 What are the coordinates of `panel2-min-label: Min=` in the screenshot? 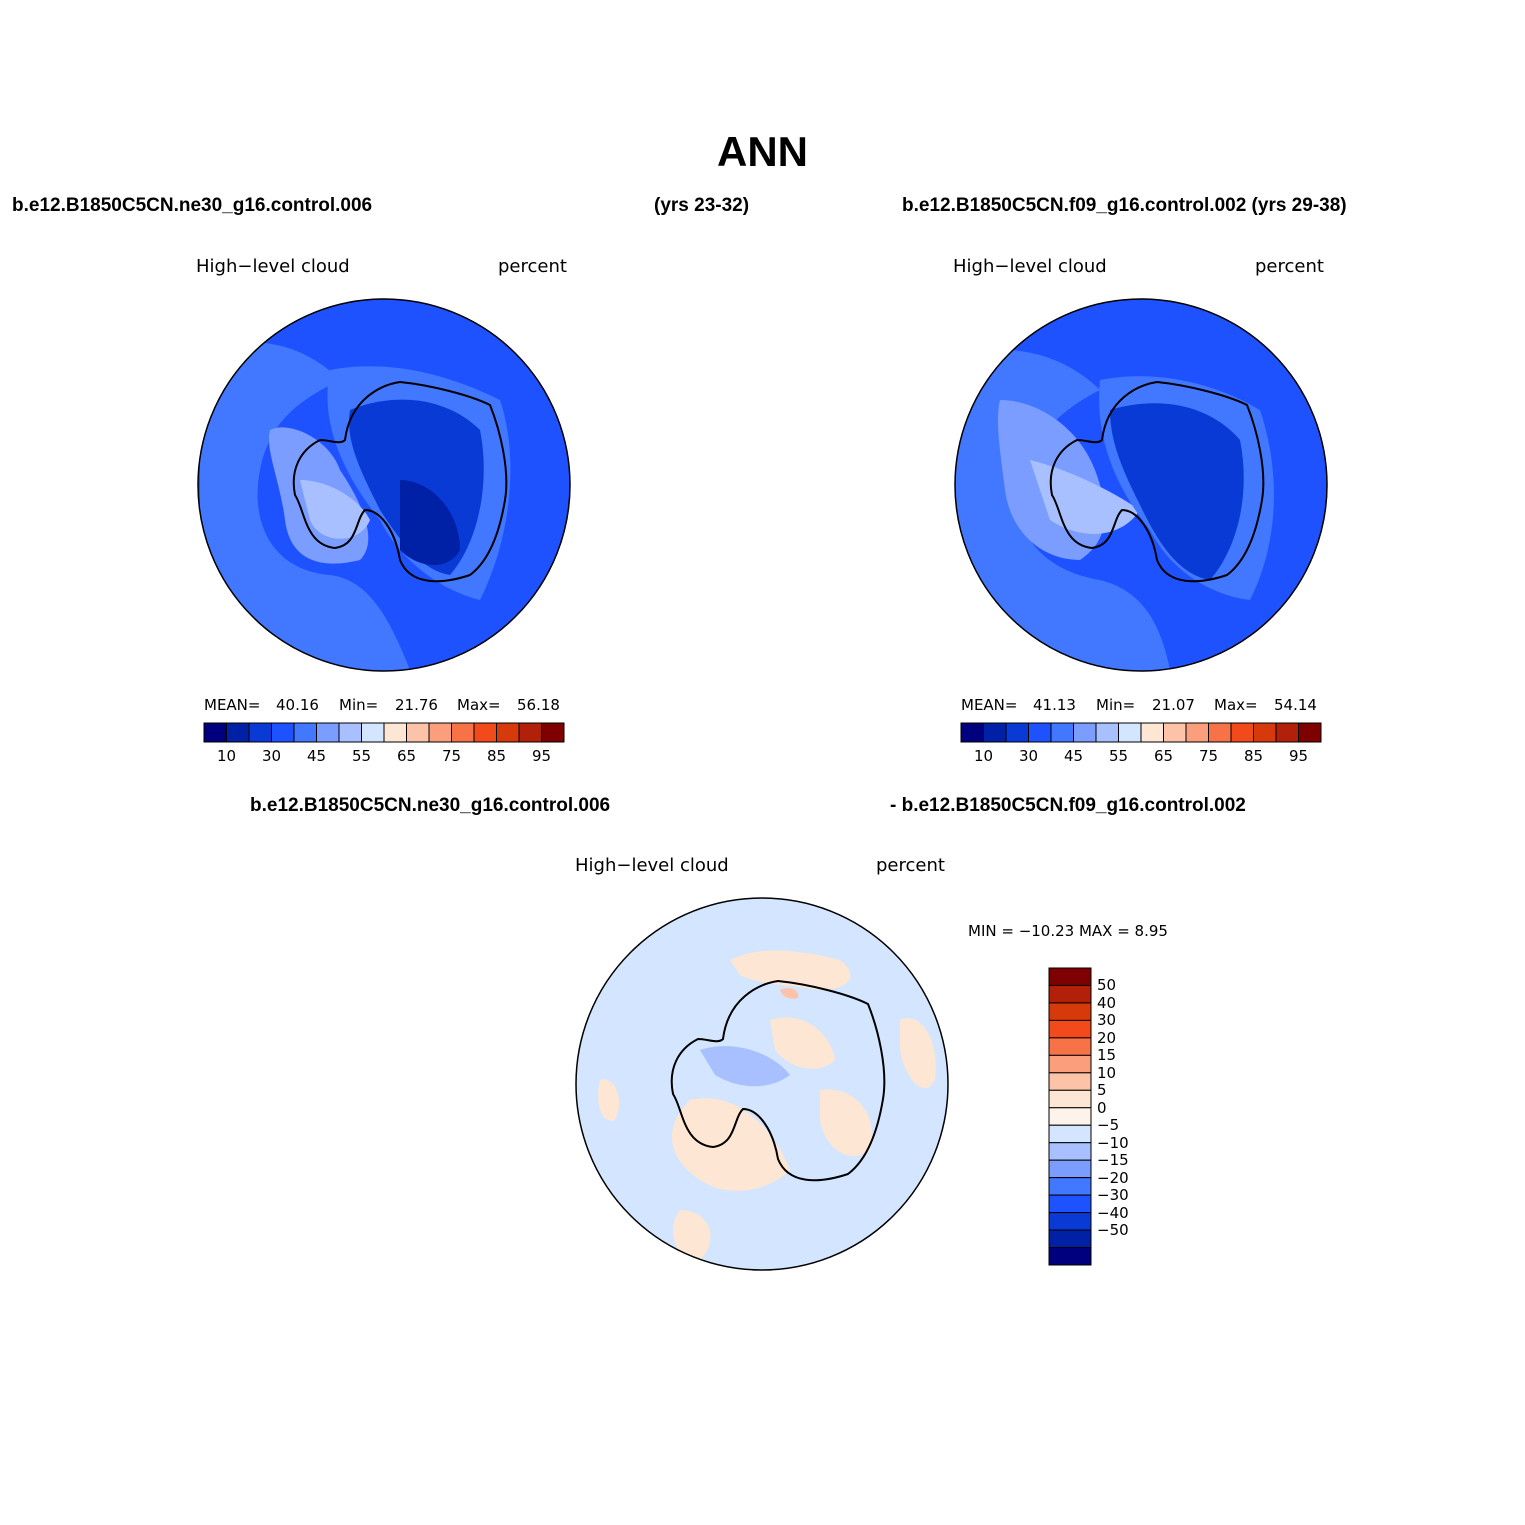 It's located at (1116, 705).